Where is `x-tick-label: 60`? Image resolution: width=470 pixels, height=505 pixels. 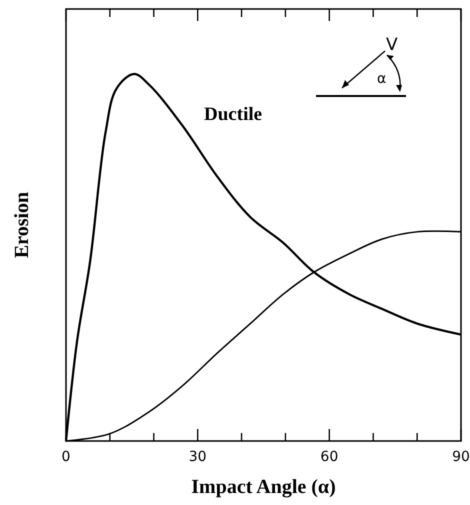 x-tick-label: 60 is located at coordinates (329, 457).